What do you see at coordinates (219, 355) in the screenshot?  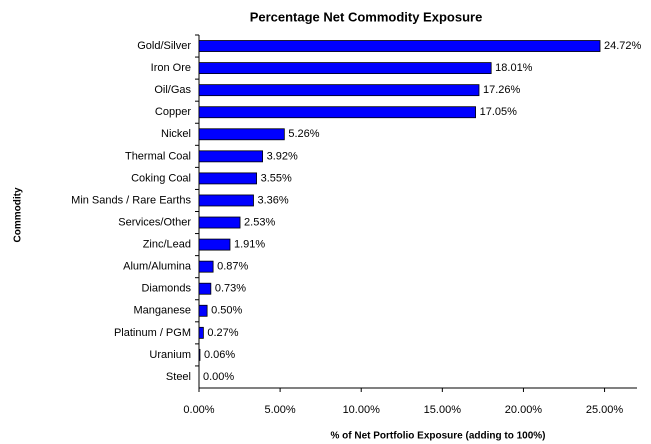 I see `value-label: 0.06%` at bounding box center [219, 355].